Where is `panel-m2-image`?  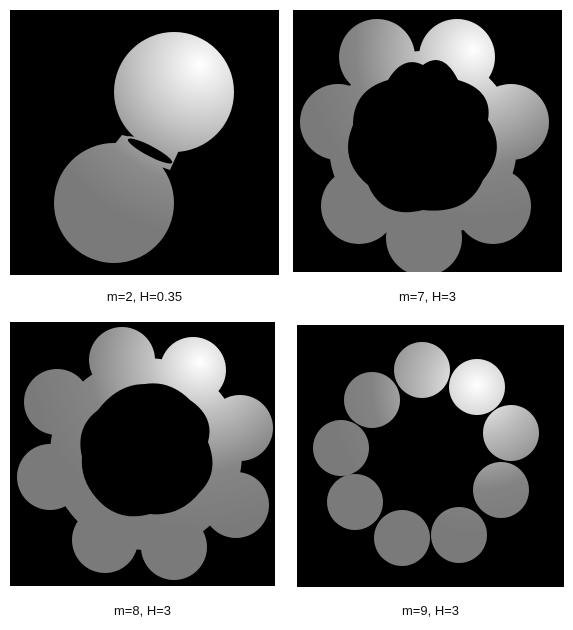 panel-m2-image is located at coordinates (144, 147).